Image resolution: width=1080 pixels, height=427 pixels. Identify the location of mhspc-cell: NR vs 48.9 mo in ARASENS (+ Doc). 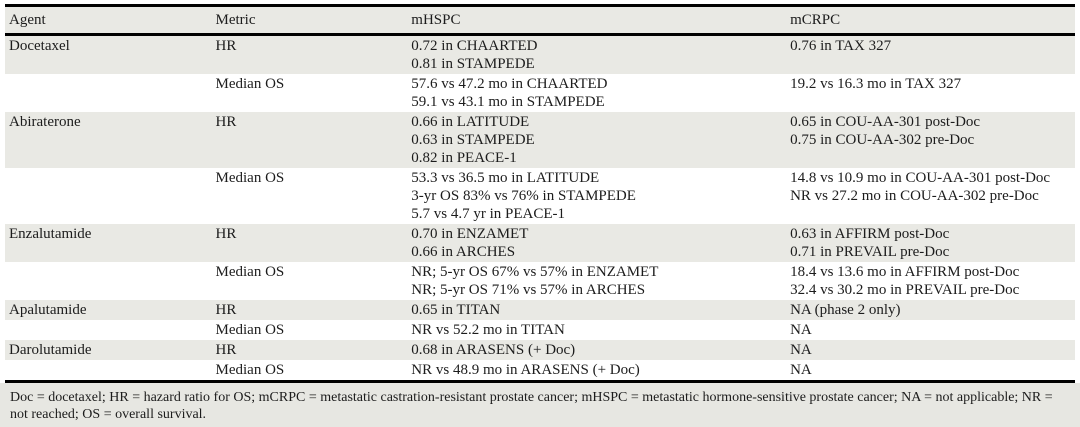
(525, 370).